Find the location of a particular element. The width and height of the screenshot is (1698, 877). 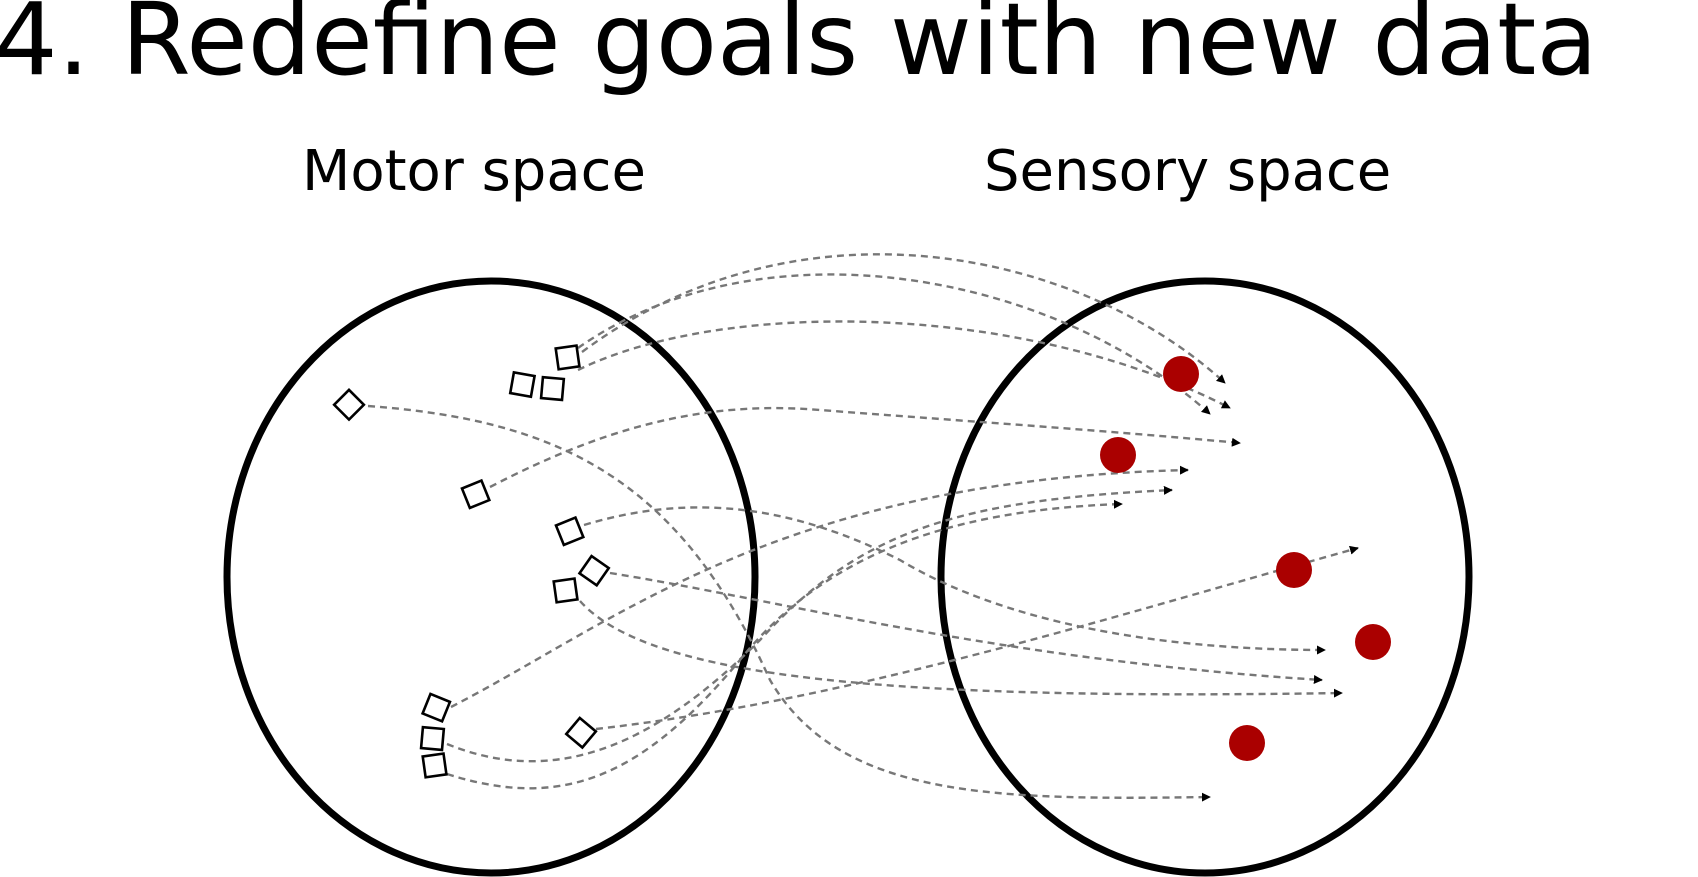

page-title: 4. Redefine goals with new data is located at coordinates (799, 49).